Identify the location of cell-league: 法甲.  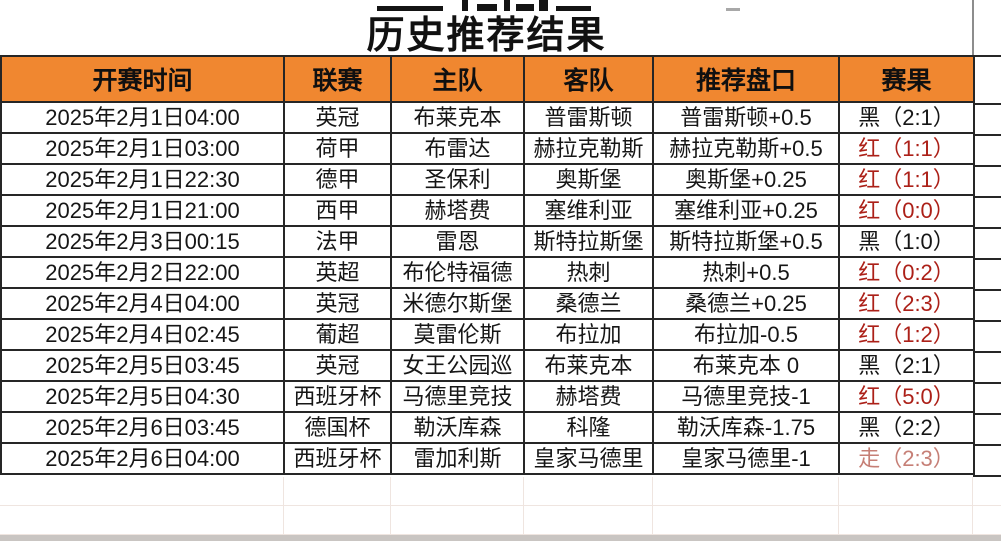
(337, 241).